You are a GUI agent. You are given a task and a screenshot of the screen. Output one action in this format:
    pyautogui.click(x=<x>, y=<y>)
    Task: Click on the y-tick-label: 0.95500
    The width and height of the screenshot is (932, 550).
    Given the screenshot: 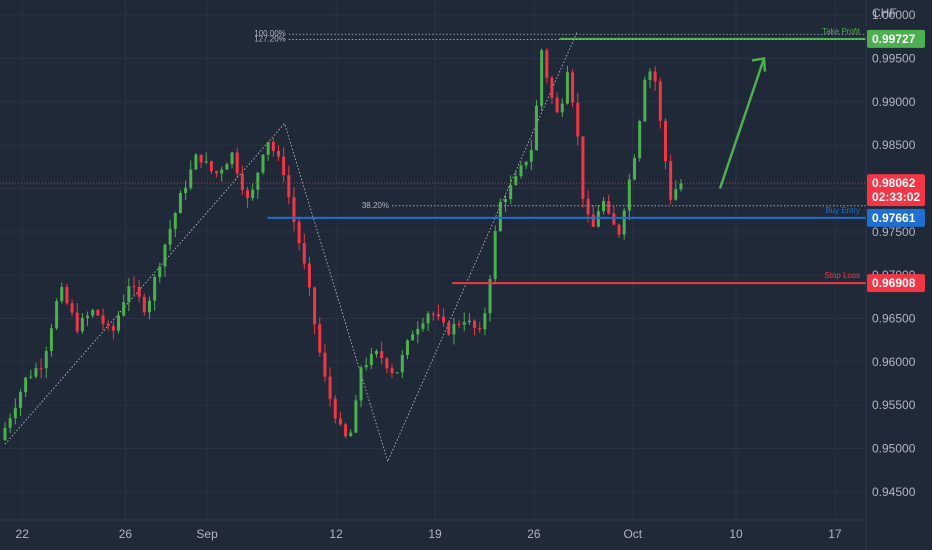 What is the action you would take?
    pyautogui.click(x=894, y=405)
    